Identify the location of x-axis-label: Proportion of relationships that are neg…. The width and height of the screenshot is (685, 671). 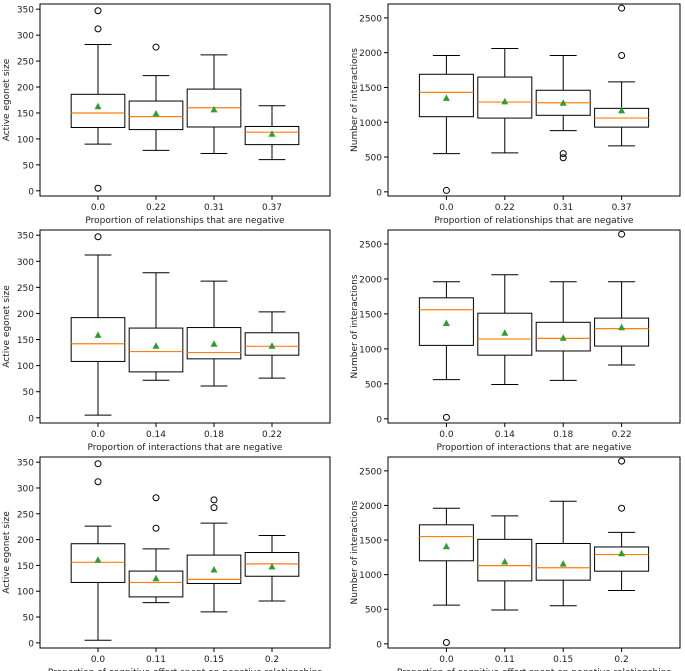
(185, 221).